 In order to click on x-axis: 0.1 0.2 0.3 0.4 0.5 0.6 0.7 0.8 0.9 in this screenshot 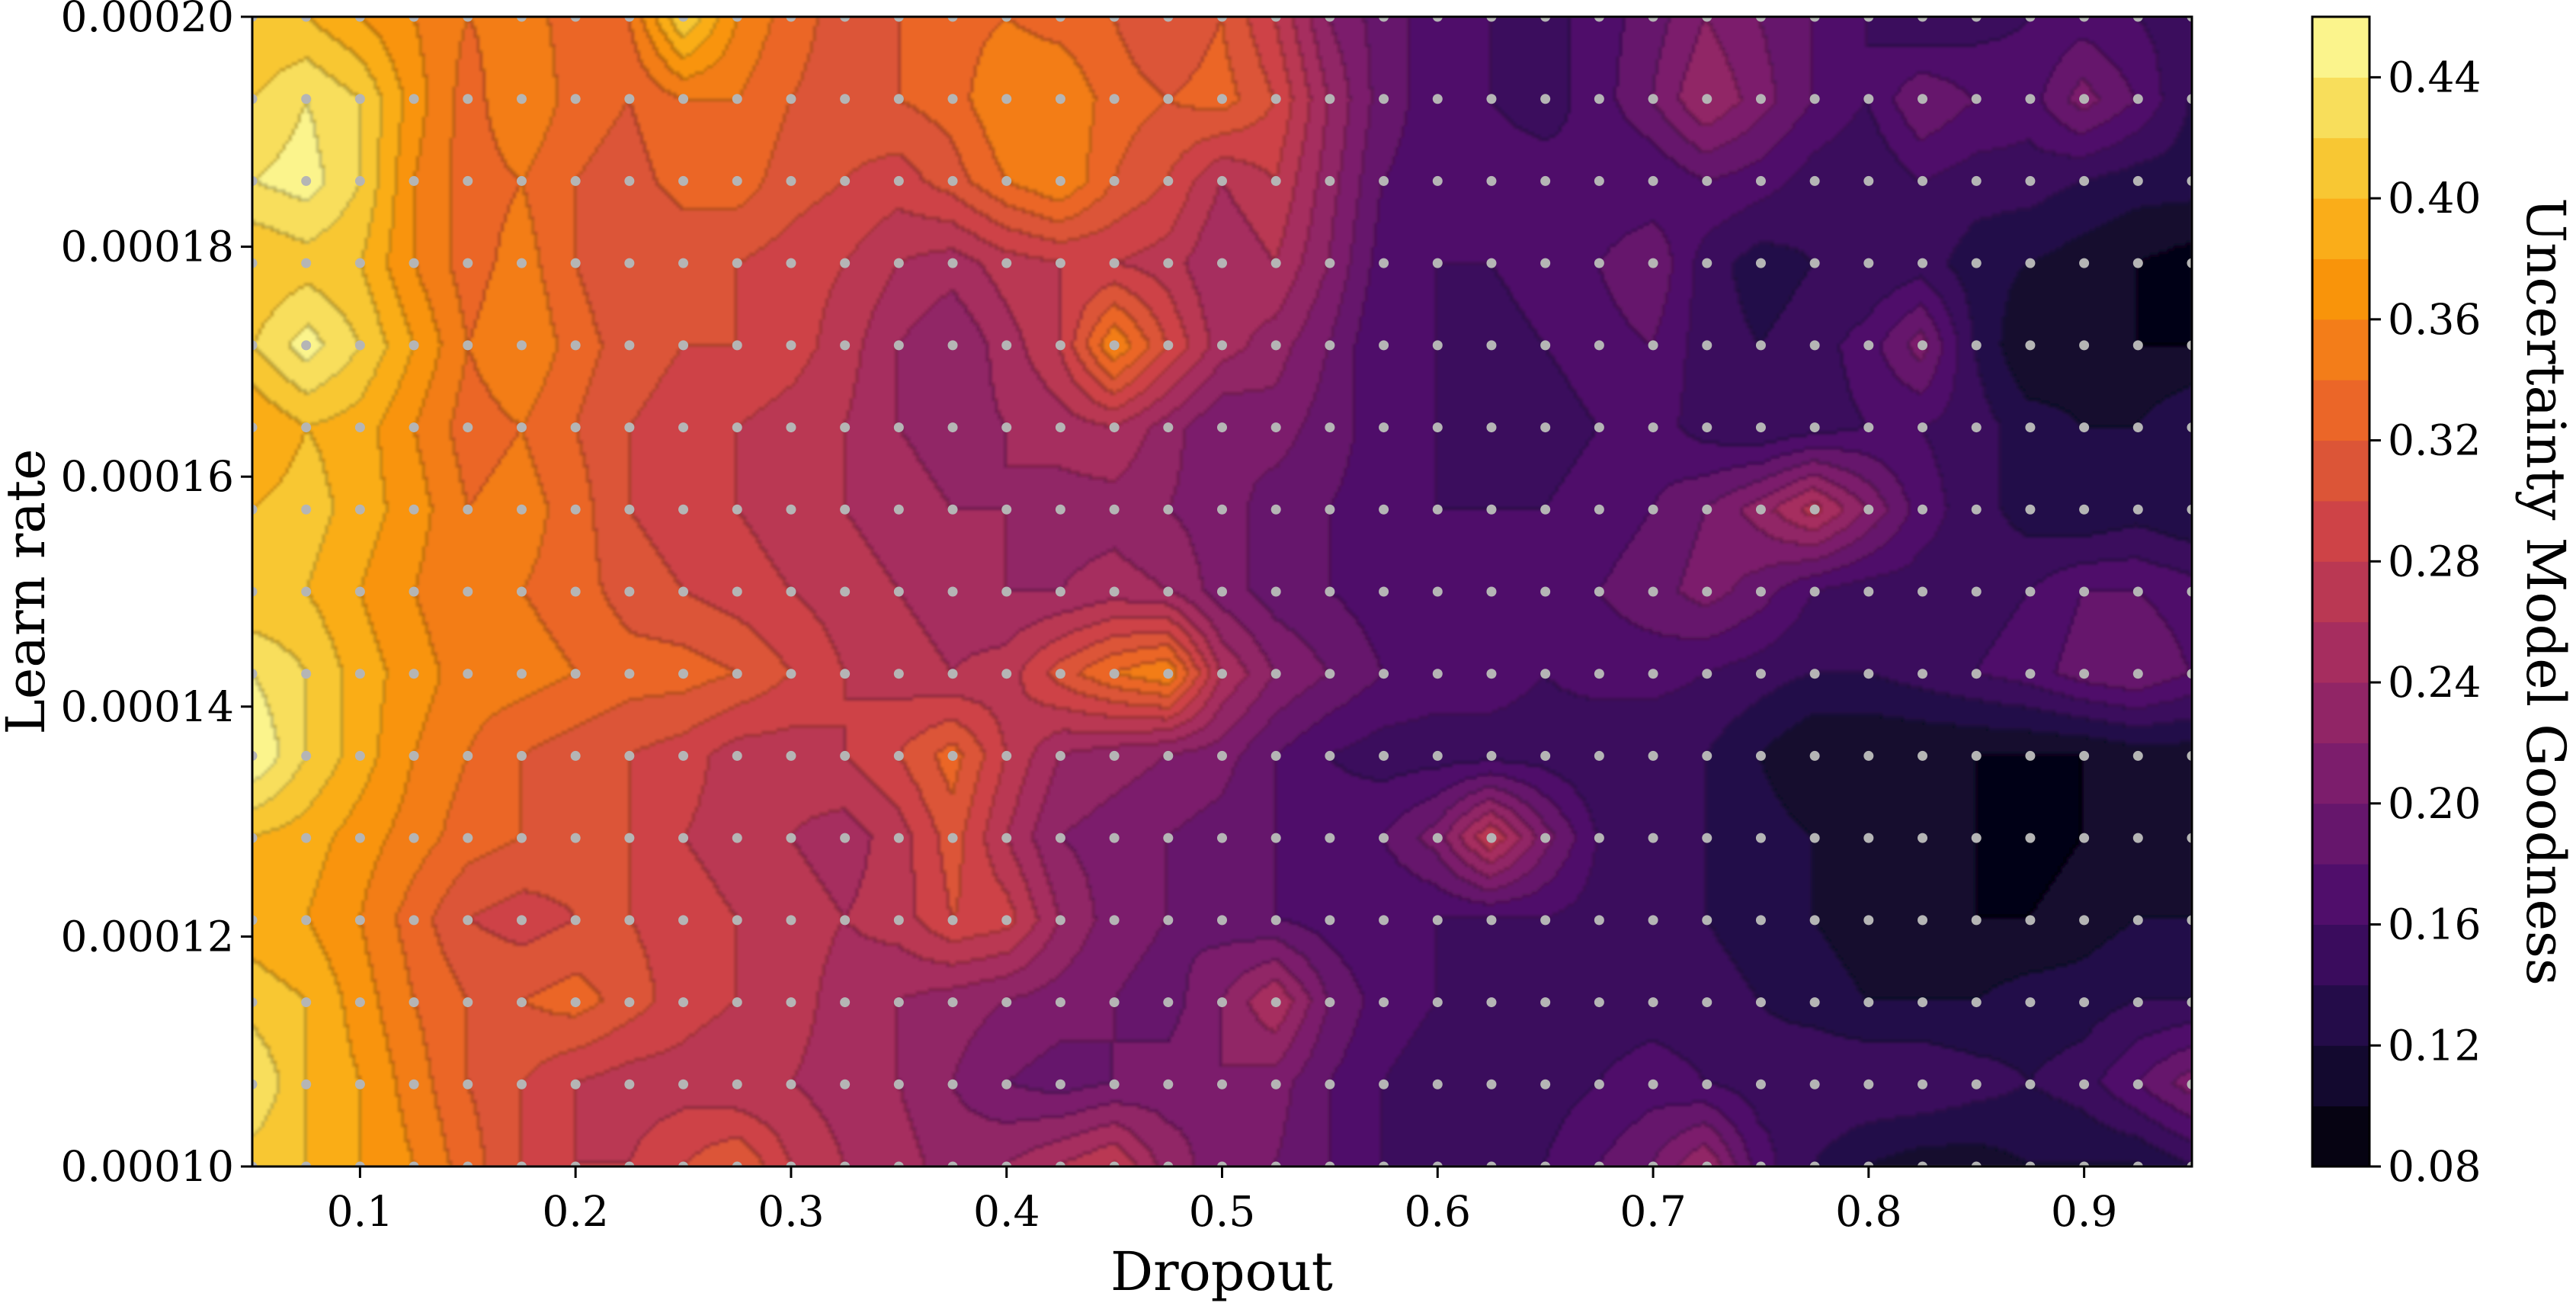, I will do `click(1222, 1201)`.